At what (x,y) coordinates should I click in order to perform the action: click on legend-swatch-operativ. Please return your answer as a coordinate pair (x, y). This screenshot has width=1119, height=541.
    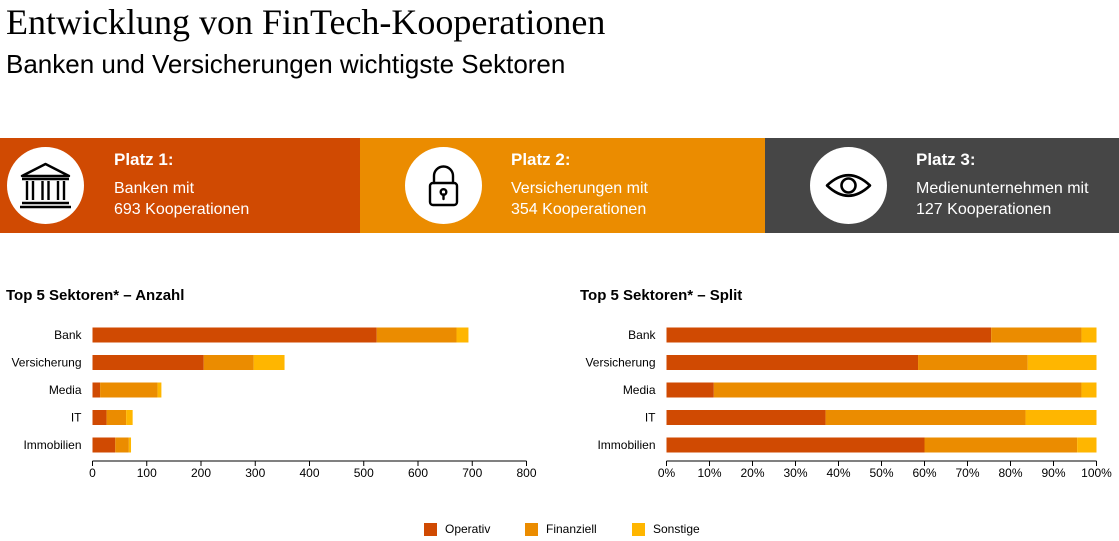
    Looking at the image, I should click on (430, 529).